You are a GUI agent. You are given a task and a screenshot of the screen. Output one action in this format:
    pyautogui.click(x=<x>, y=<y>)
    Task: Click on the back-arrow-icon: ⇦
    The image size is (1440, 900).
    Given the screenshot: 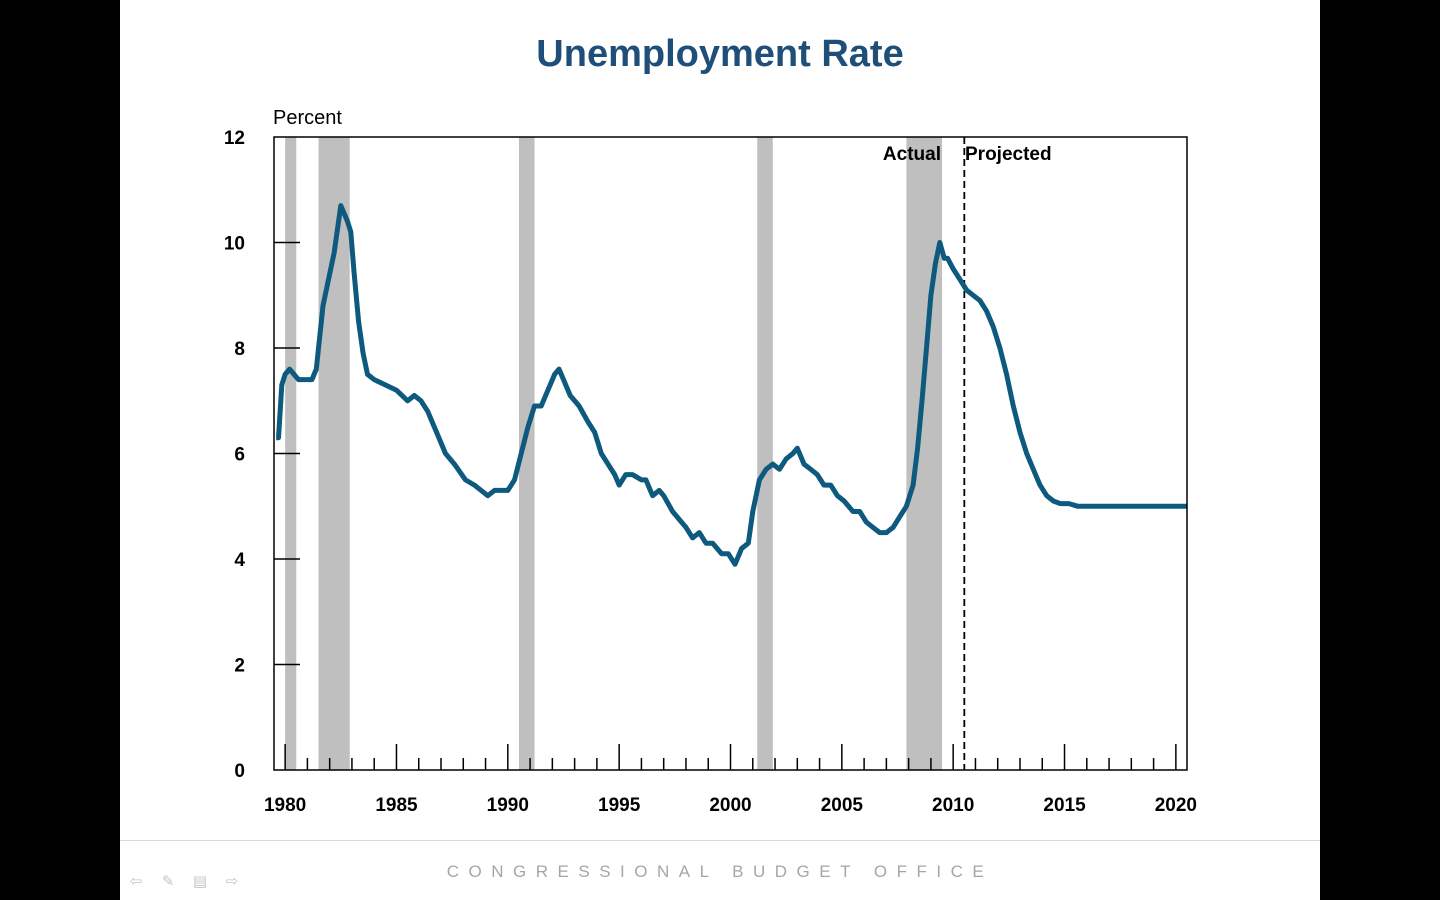 What is the action you would take?
    pyautogui.click(x=136, y=881)
    